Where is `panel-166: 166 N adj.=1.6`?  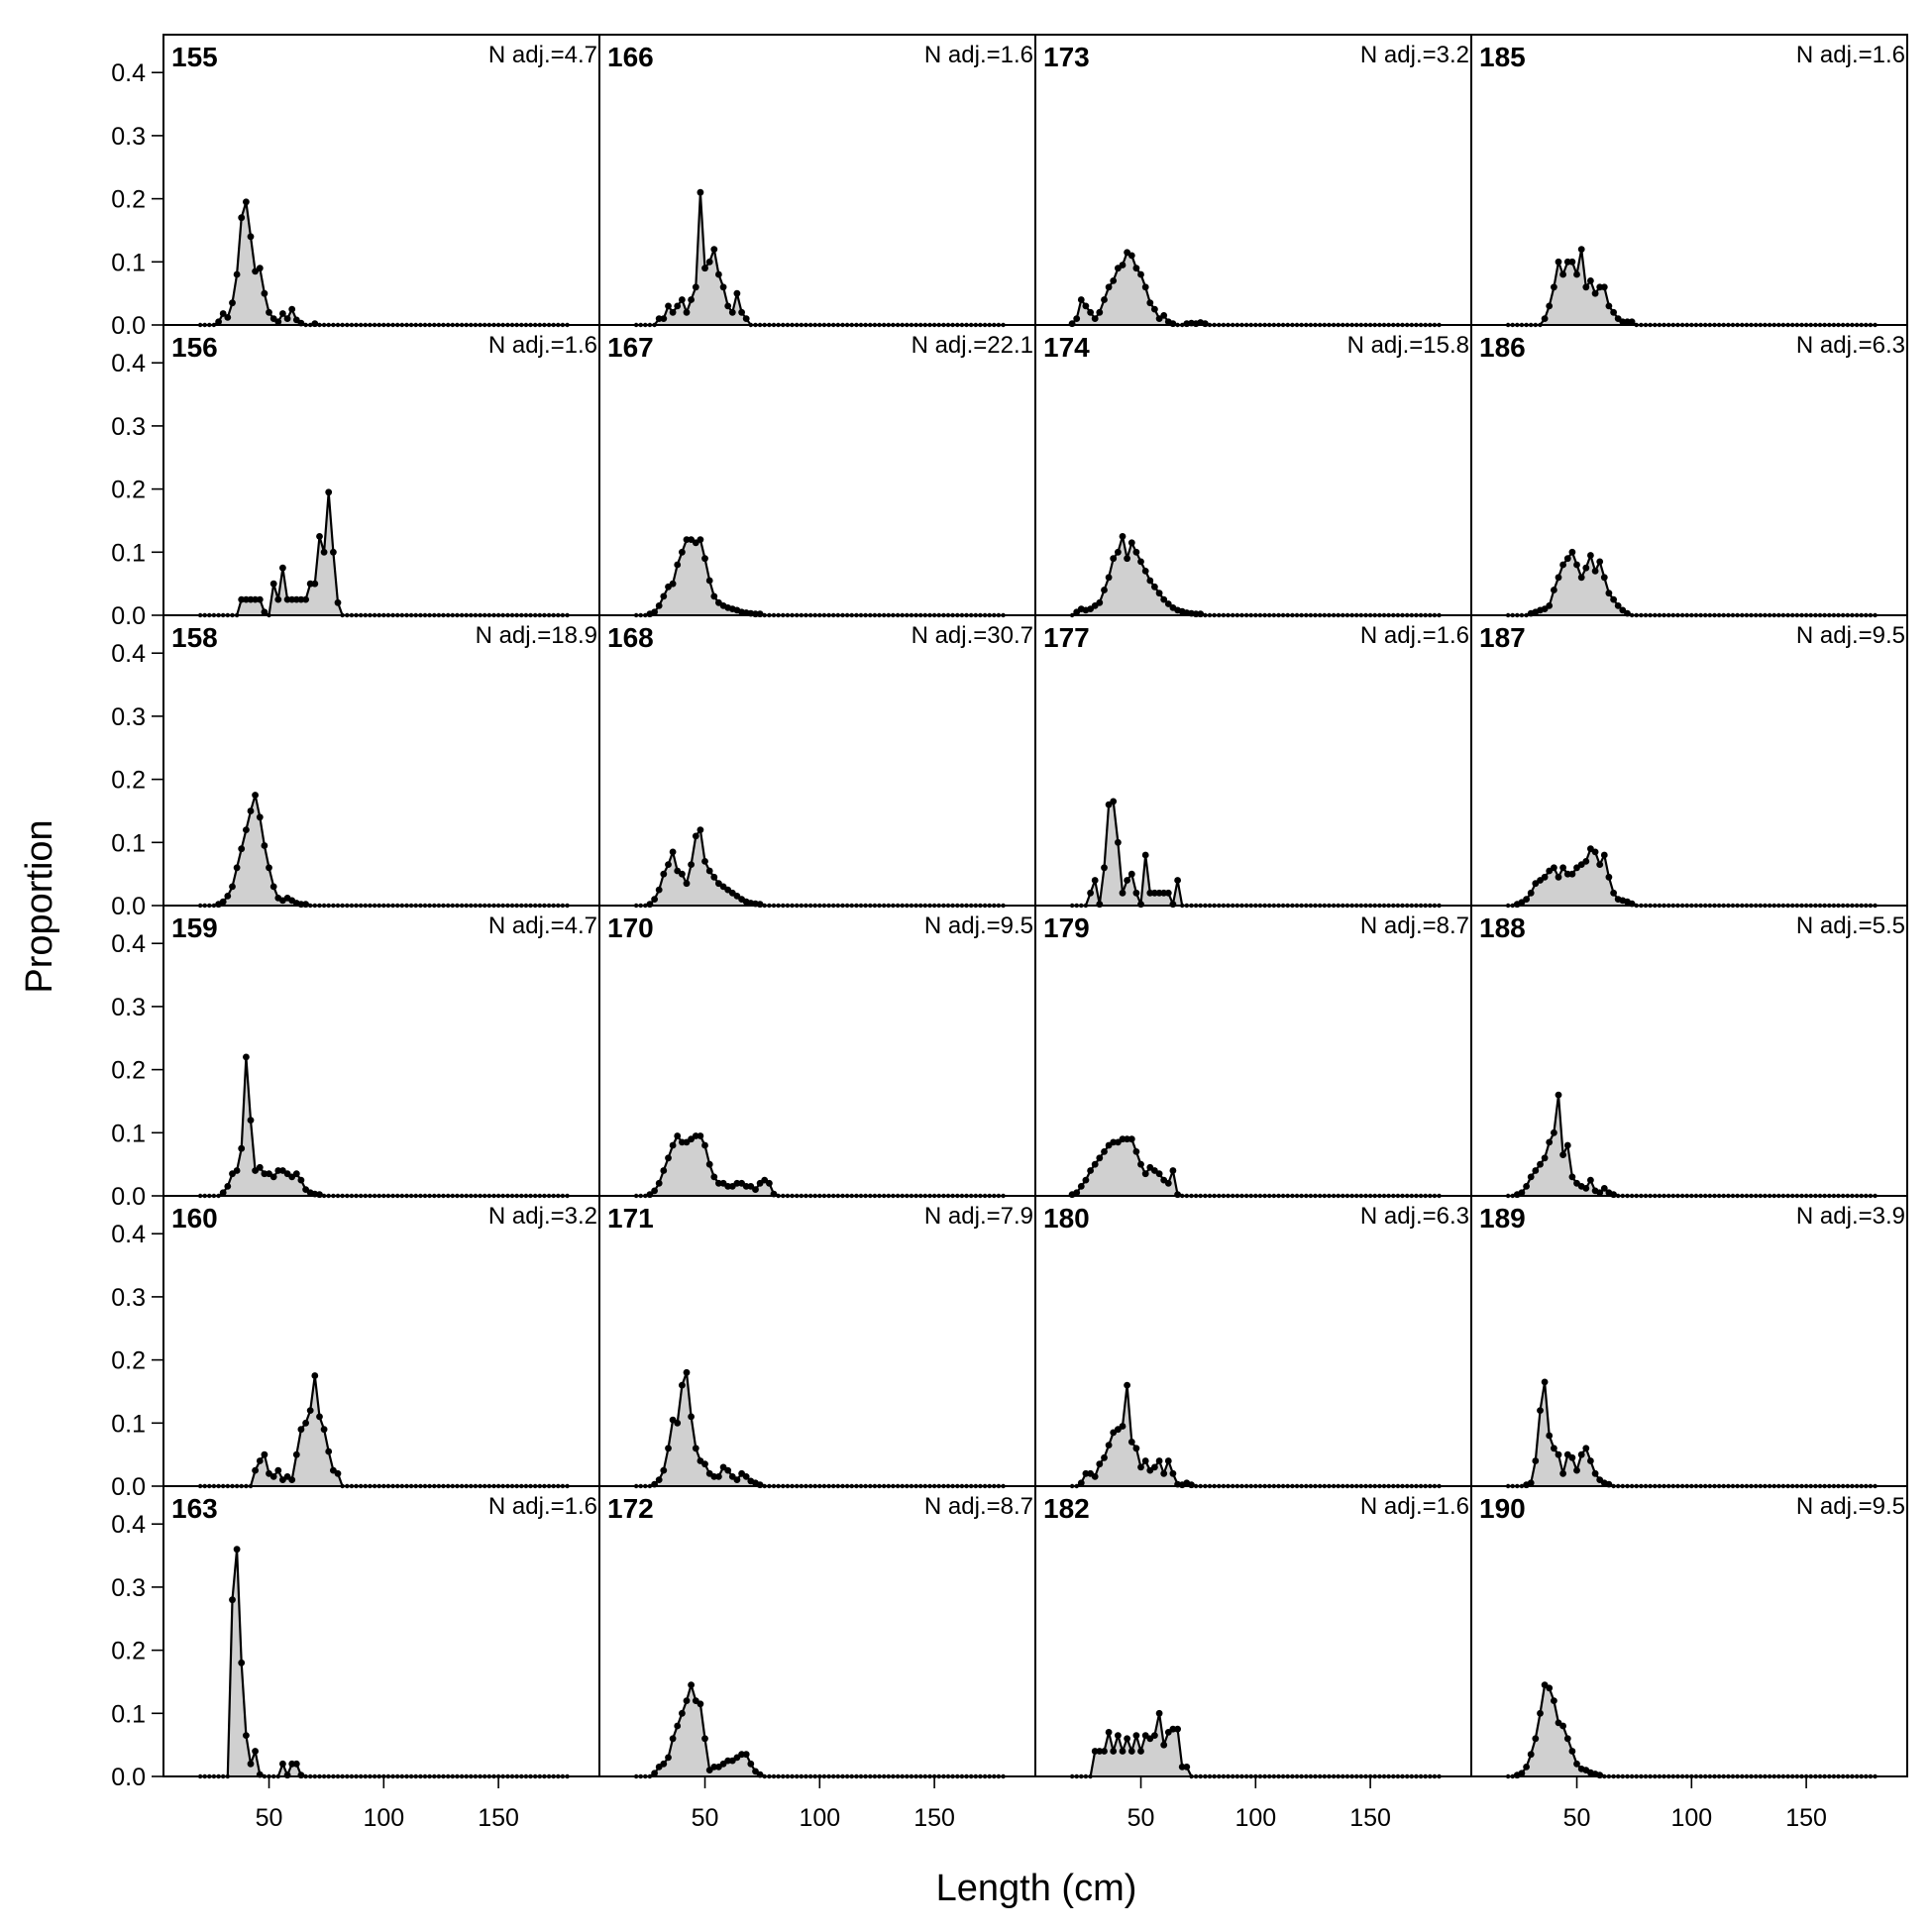
panel-166: 166 N adj.=1.6 is located at coordinates (817, 181).